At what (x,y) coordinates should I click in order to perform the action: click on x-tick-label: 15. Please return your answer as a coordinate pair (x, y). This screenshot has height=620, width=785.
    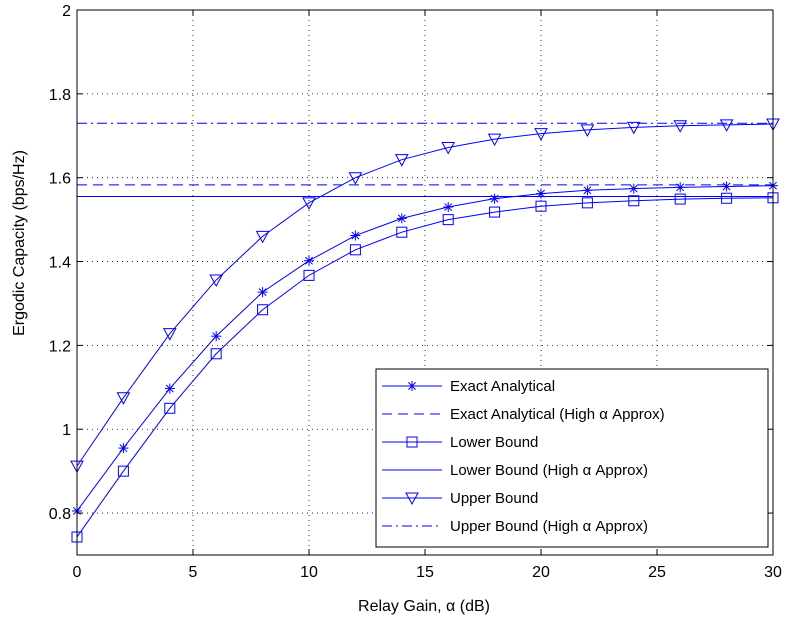
    Looking at the image, I should click on (425, 572).